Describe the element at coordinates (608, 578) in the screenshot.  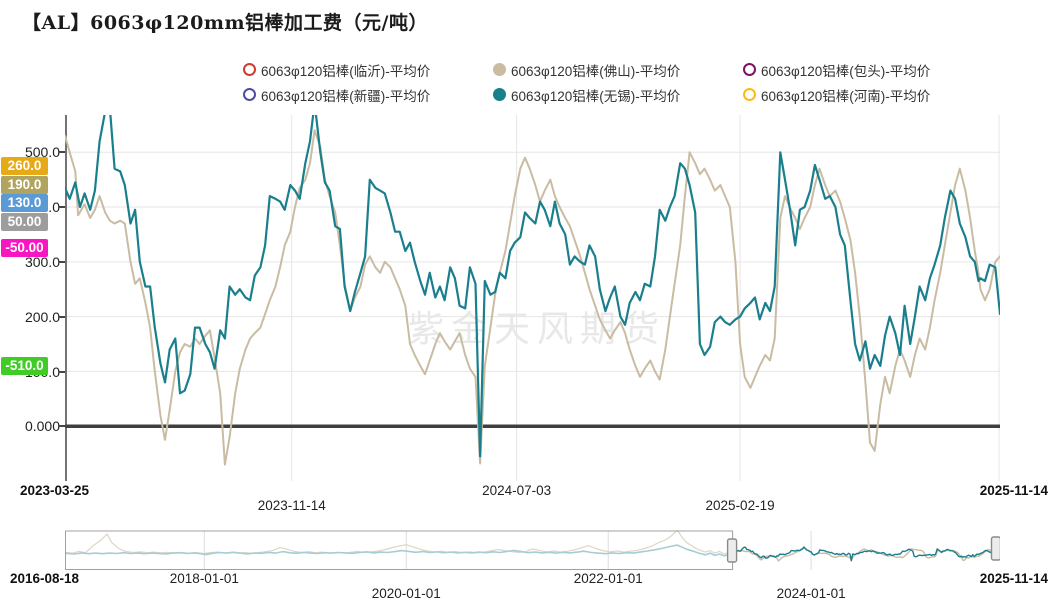
I see `x-axis-tick-label: 2022-01-01` at that location.